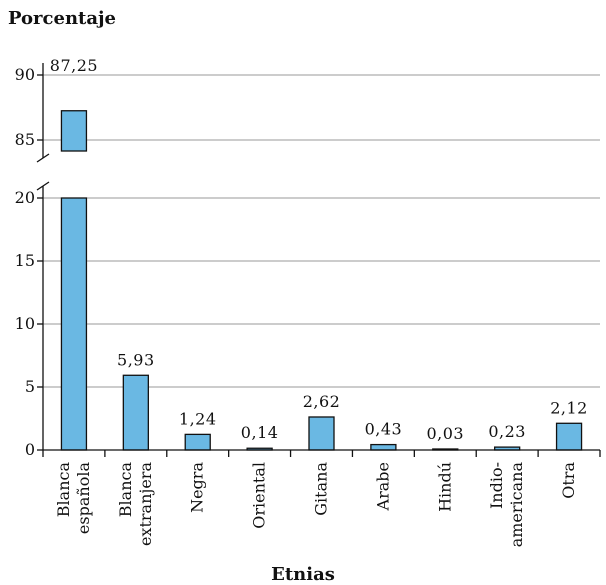  Describe the element at coordinates (43, 172) in the screenshot. I see `axis-break-marks` at that location.